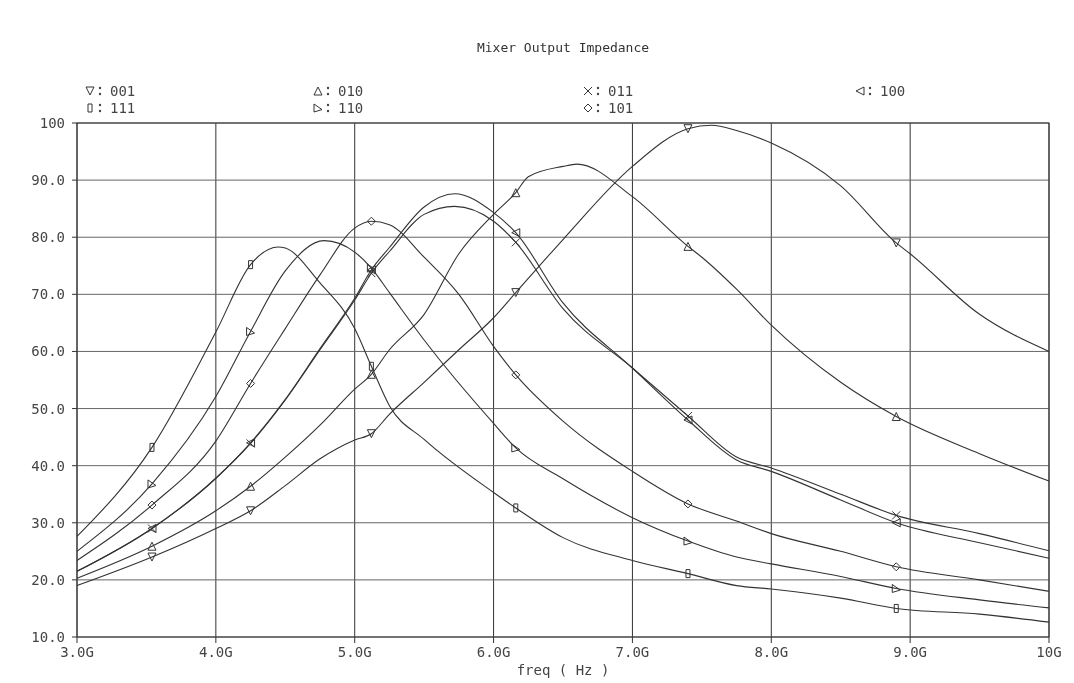 The image size is (1074, 683). What do you see at coordinates (48, 522) in the screenshot?
I see `y-tick-label: 30.0` at bounding box center [48, 522].